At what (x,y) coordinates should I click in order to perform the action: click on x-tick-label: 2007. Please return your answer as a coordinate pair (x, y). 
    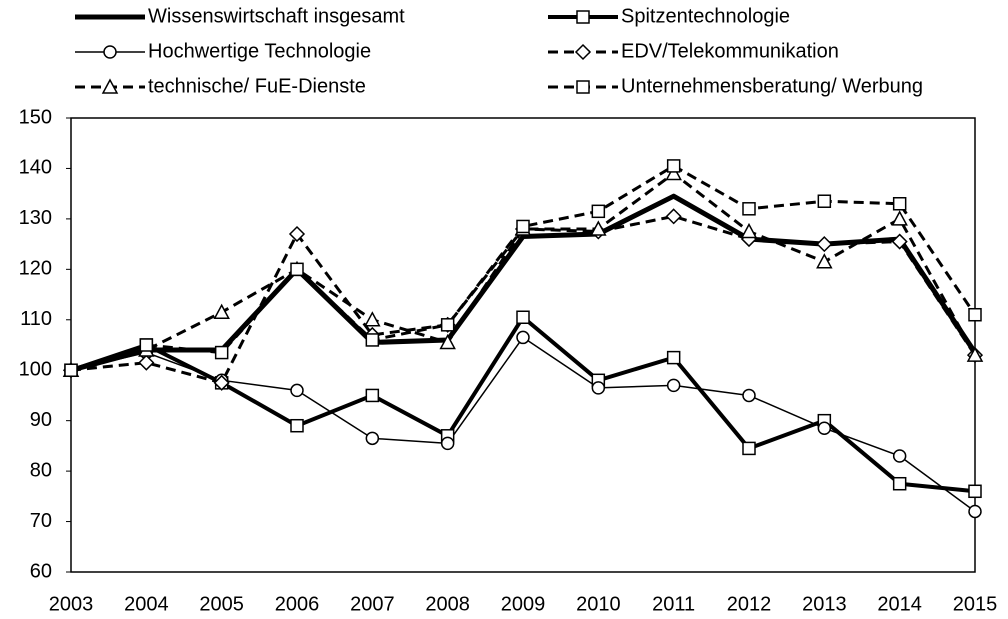
    Looking at the image, I should click on (372, 604).